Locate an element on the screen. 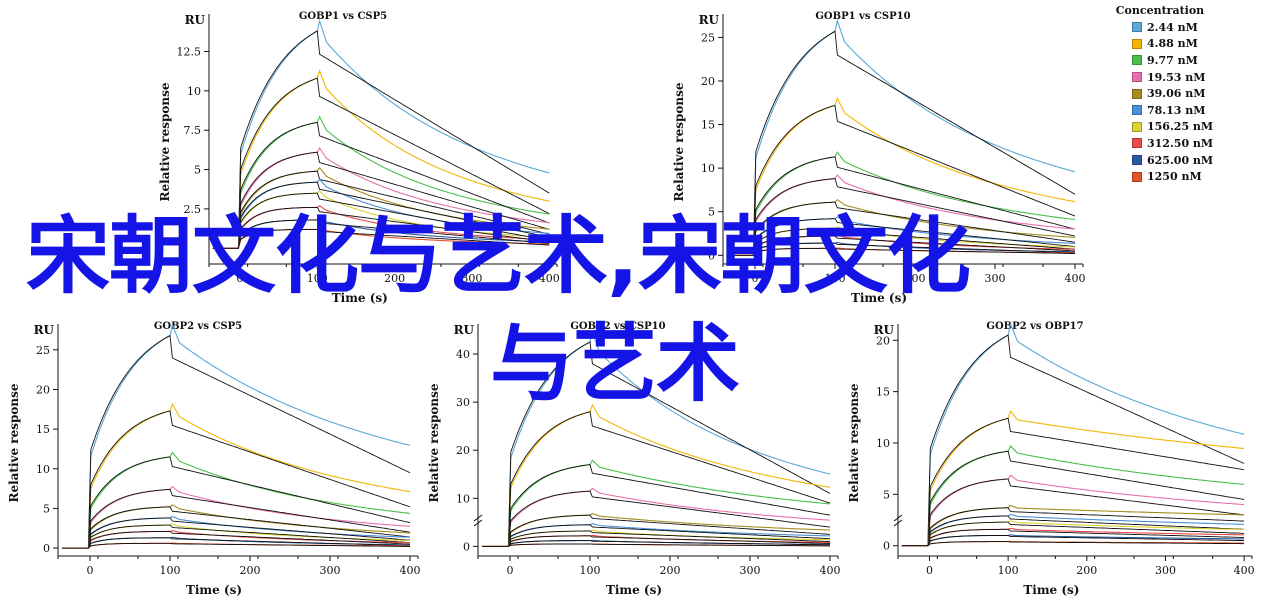 This screenshot has width=1269, height=605. legend-item: 9.77 nM is located at coordinates (1163, 60).